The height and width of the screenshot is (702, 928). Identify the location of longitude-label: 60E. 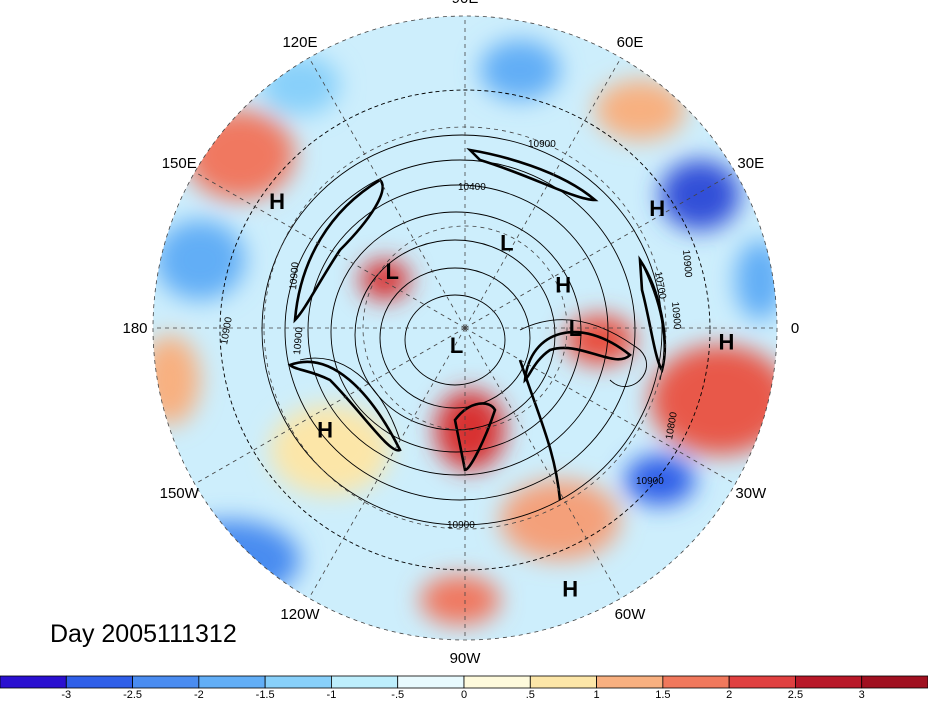
(630, 42).